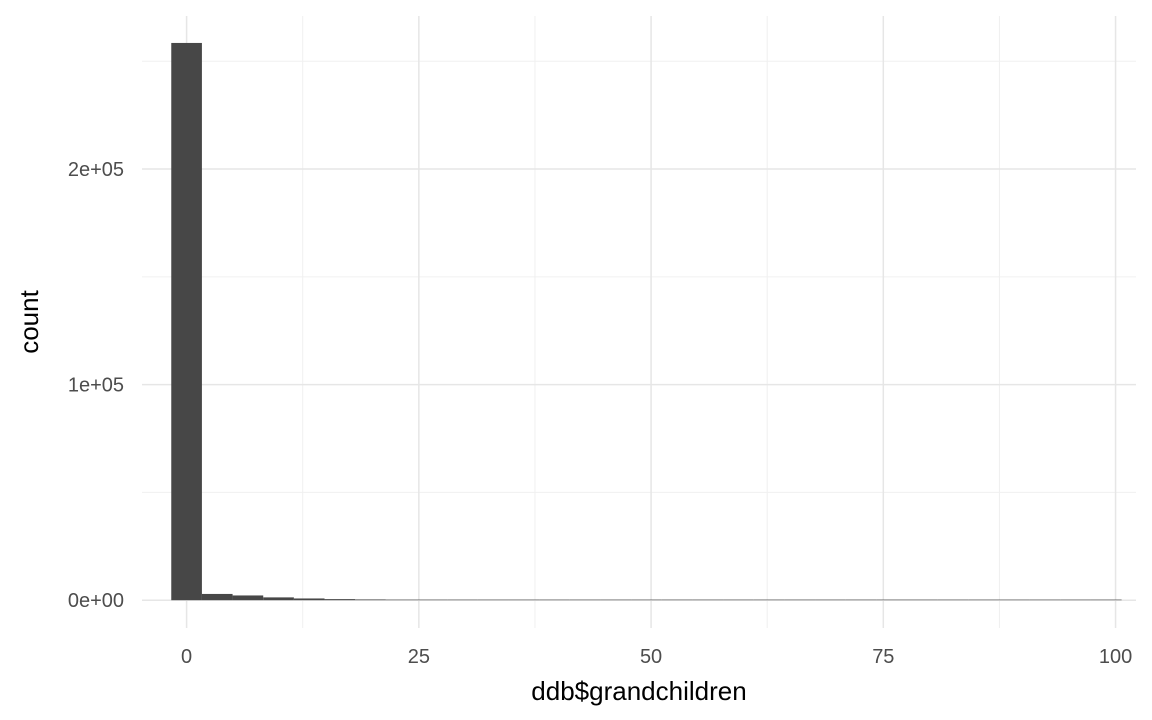 Image resolution: width=1152 pixels, height=720 pixels. Describe the element at coordinates (419, 657) in the screenshot. I see `x-tick-label: 25` at that location.